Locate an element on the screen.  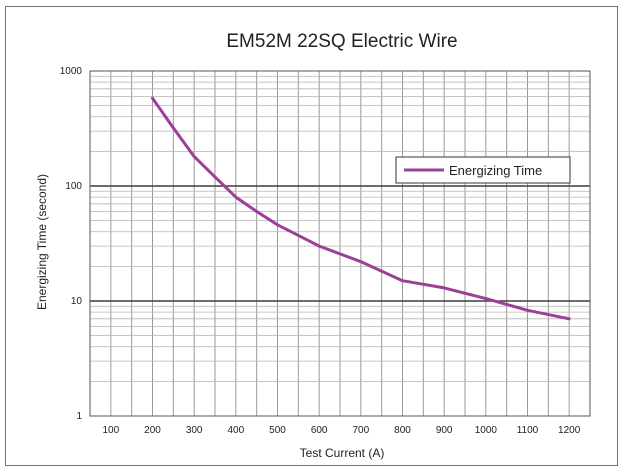
x-tick-label: 200 is located at coordinates (152, 430).